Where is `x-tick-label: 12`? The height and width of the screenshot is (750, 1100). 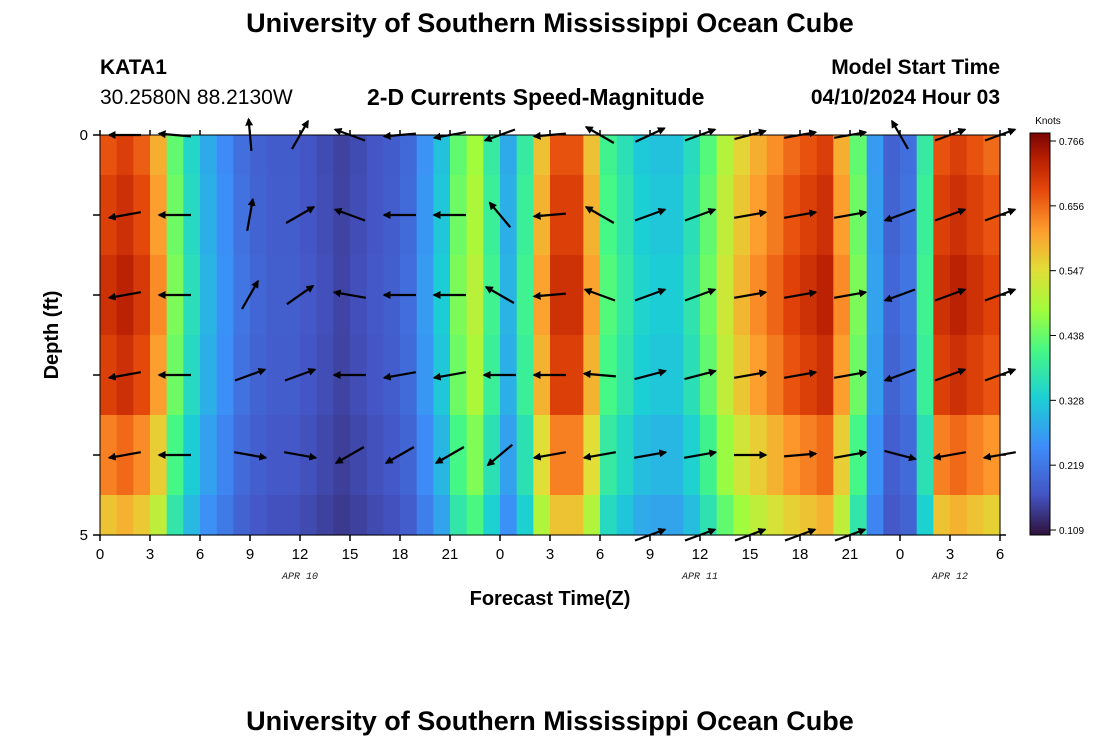 x-tick-label: 12 is located at coordinates (300, 554).